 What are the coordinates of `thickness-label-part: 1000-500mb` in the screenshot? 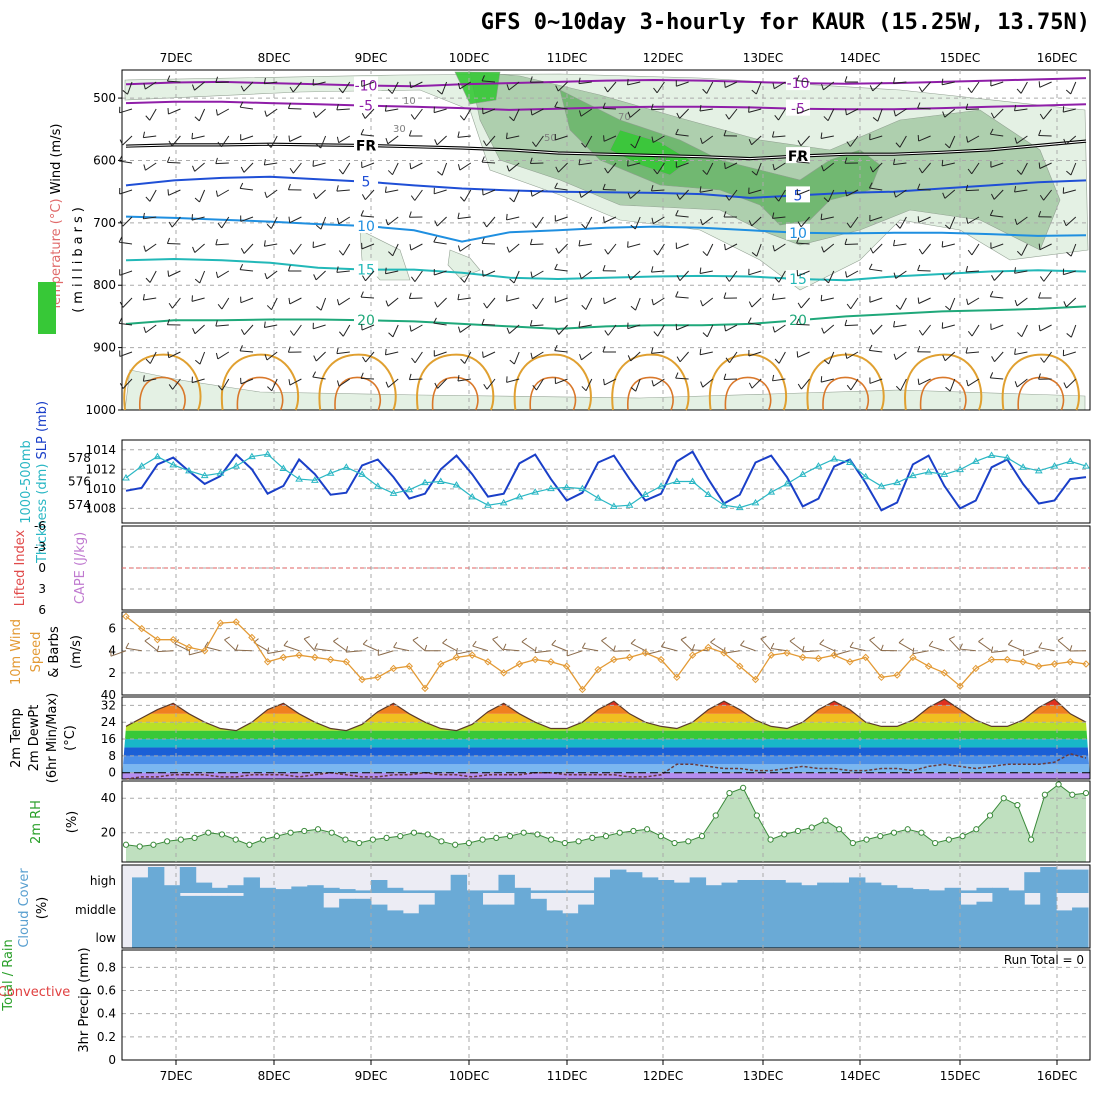 It's located at (26, 482).